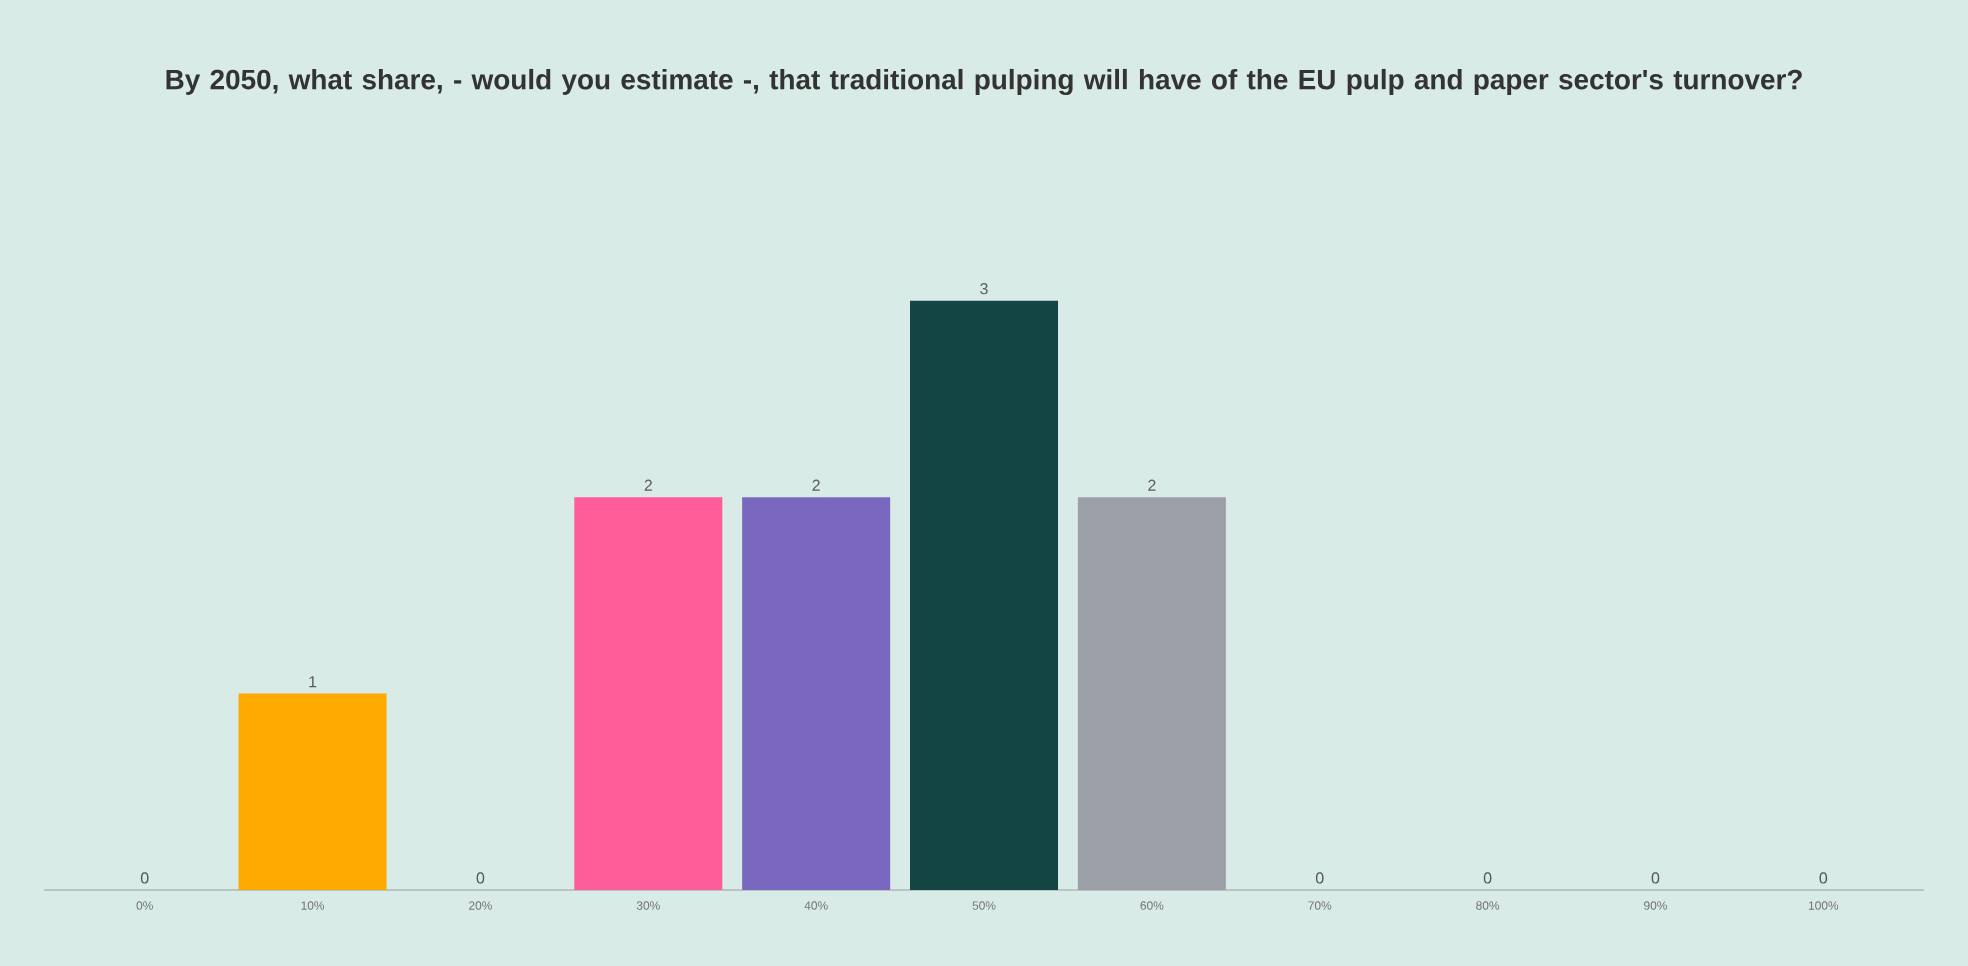 Image resolution: width=1968 pixels, height=966 pixels. Describe the element at coordinates (984, 82) in the screenshot. I see `chart-title: By 2050, what share, - would you estimate -, that traditional pulping will have of the EU pulp and paper sector's turnover?` at that location.